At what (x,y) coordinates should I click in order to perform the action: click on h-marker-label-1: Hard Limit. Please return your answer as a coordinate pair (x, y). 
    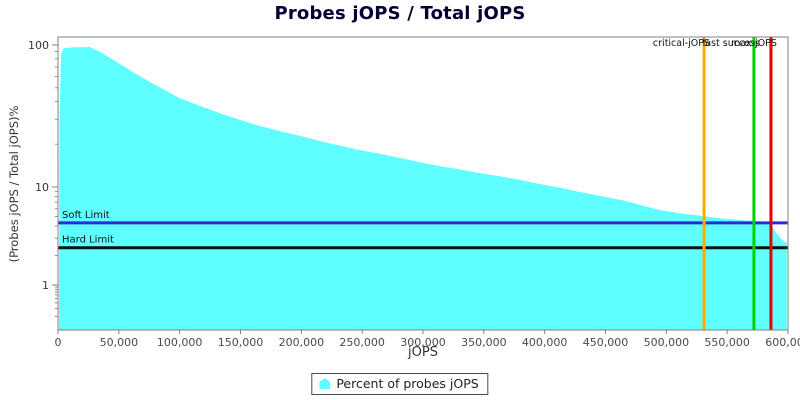
    Looking at the image, I should click on (88, 240).